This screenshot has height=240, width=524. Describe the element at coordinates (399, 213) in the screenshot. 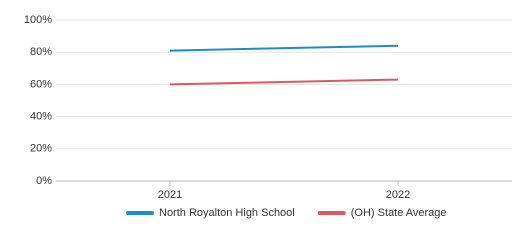

I see `legend-label: (OH) State Average` at that location.